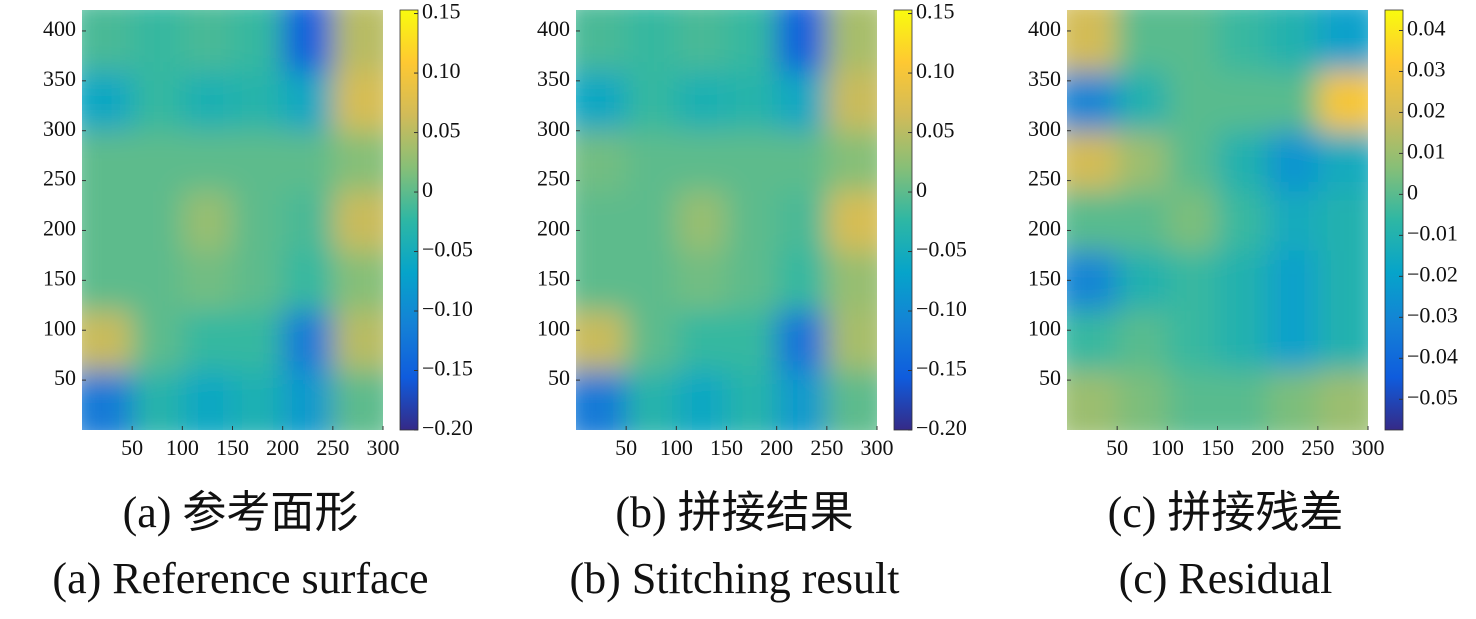 Image resolution: width=1476 pixels, height=619 pixels. I want to click on colorbar-tick-label: 0.15, so click(441, 12).